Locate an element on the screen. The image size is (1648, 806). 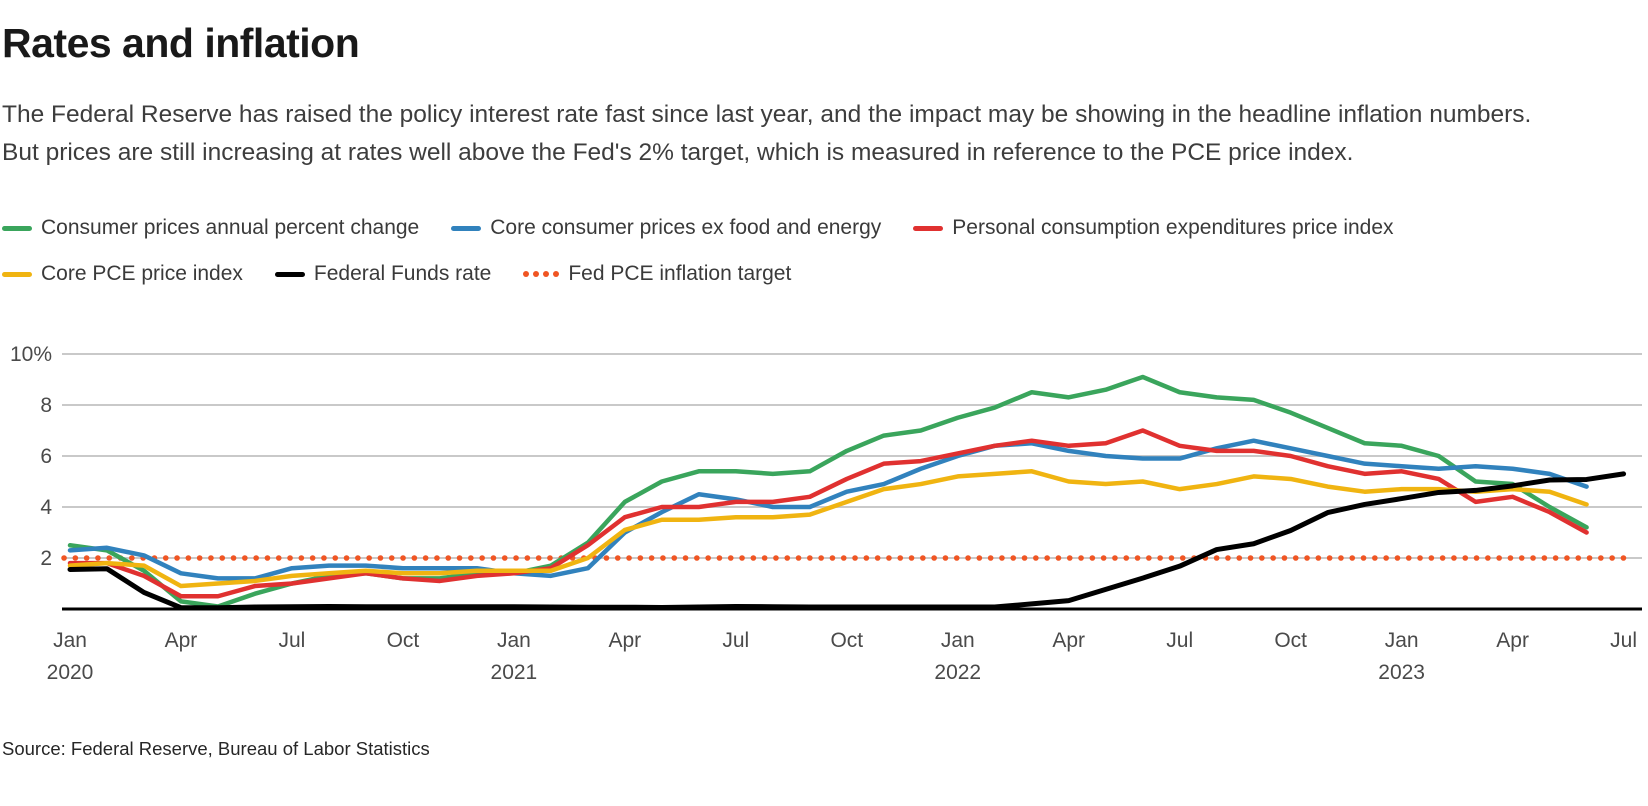
x-tick-month-33: Oct is located at coordinates (1290, 640).